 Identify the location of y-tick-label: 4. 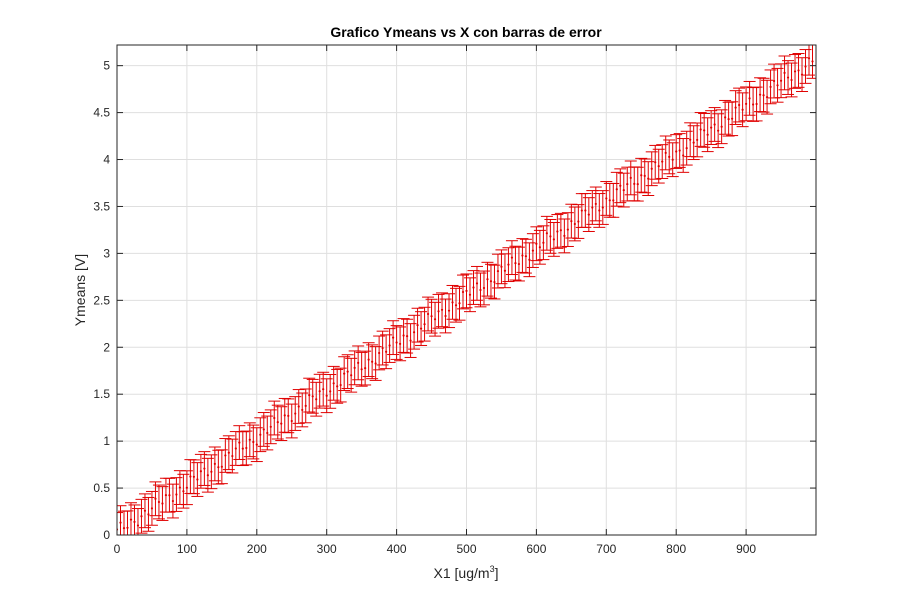
(106, 160).